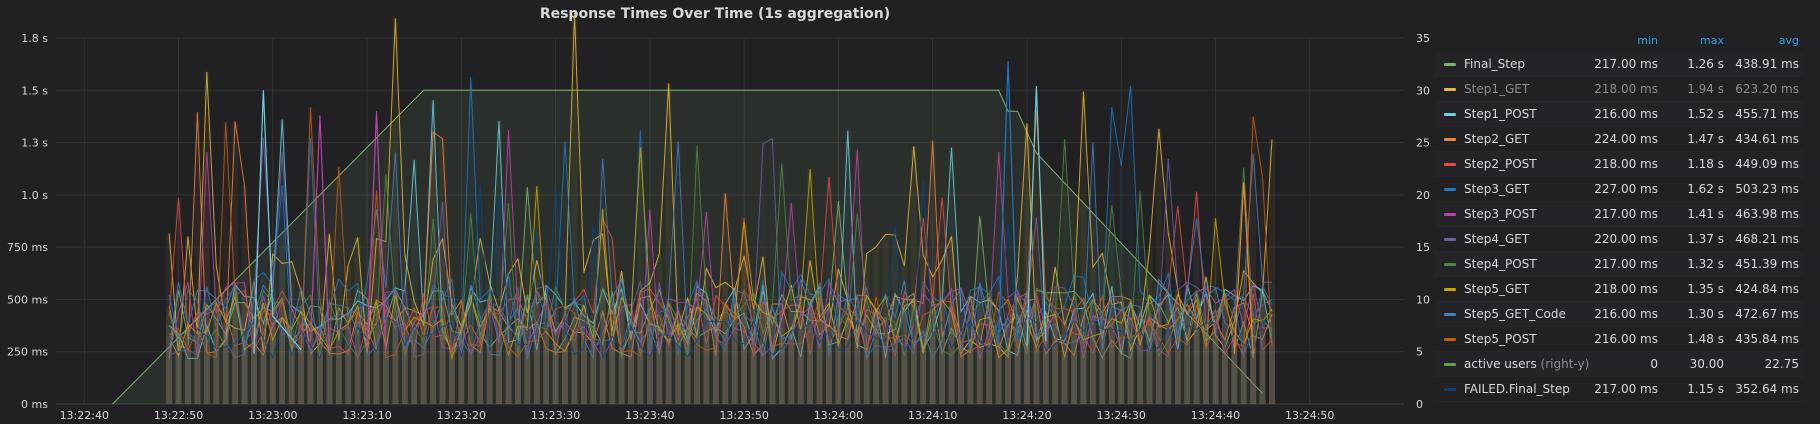  I want to click on y-right-tick-label: 10, so click(1423, 299).